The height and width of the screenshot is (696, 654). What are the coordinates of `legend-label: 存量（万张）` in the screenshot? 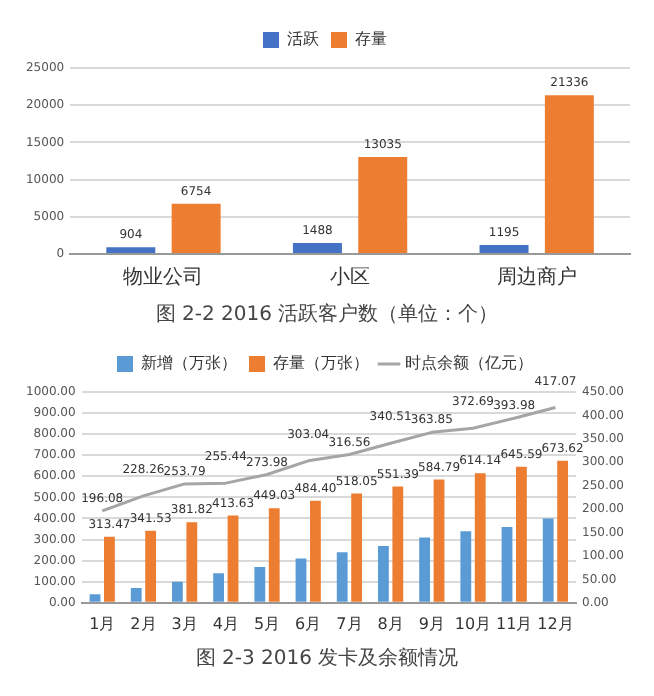 It's located at (321, 363).